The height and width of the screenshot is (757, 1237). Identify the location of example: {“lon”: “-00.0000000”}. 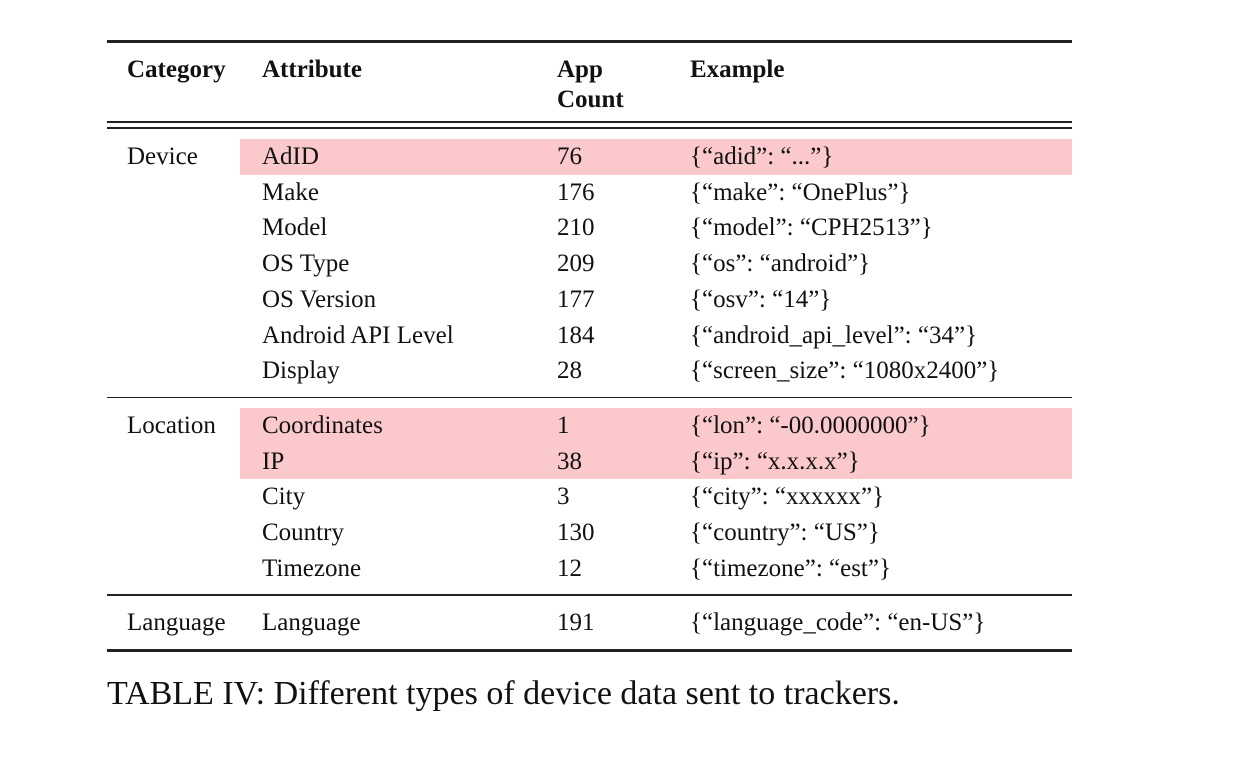
(810, 425).